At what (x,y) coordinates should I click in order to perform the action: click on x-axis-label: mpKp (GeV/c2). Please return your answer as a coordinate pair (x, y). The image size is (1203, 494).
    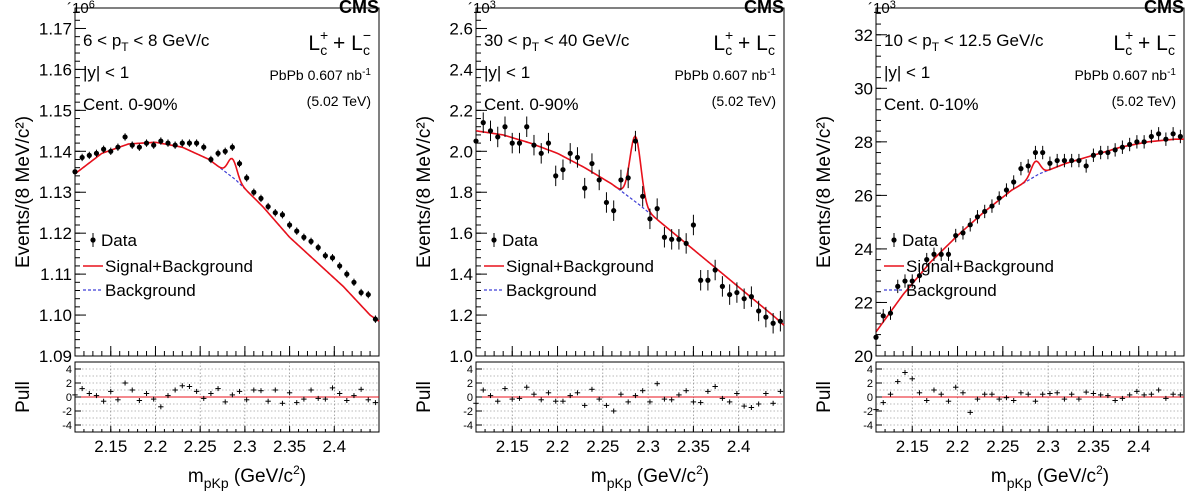
    Looking at the image, I should click on (247, 477).